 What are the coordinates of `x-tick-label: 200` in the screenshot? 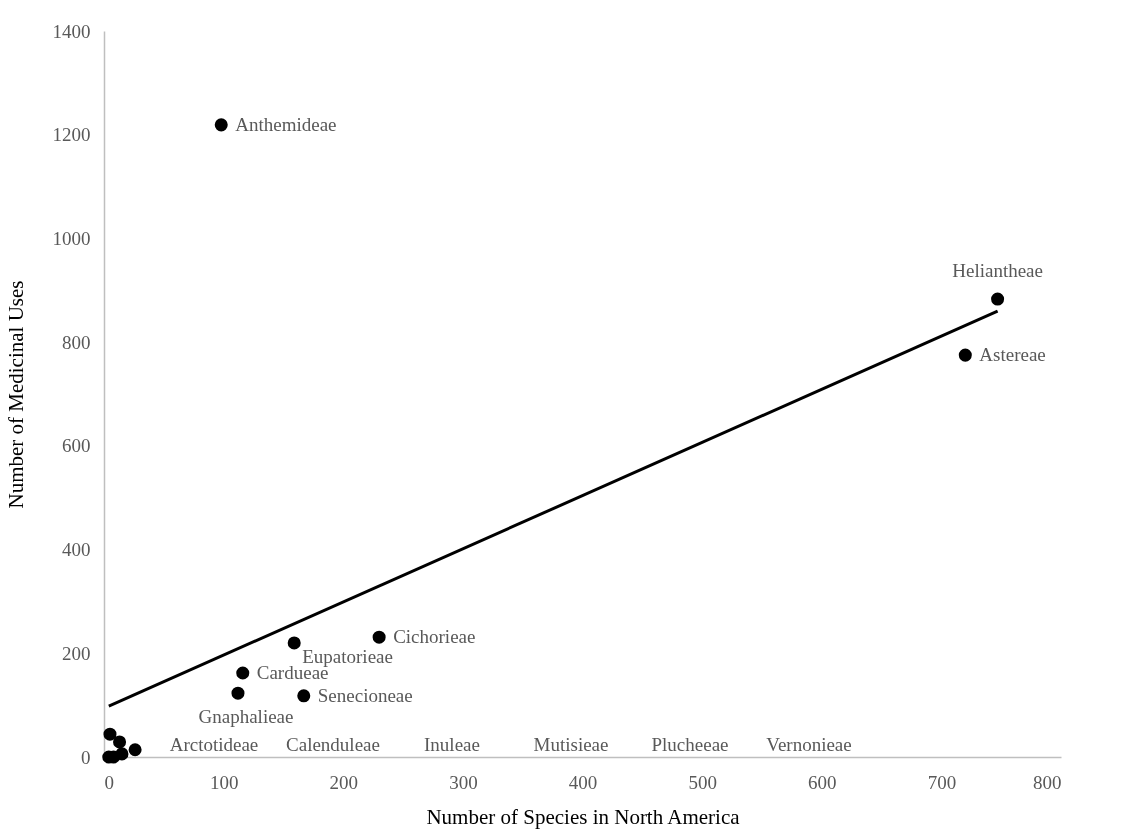 It's located at (343, 782).